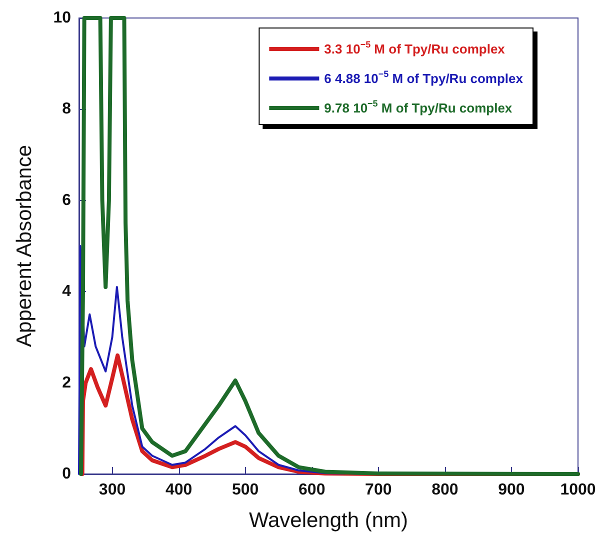  Describe the element at coordinates (245, 490) in the screenshot. I see `x-tick-label: 500` at that location.